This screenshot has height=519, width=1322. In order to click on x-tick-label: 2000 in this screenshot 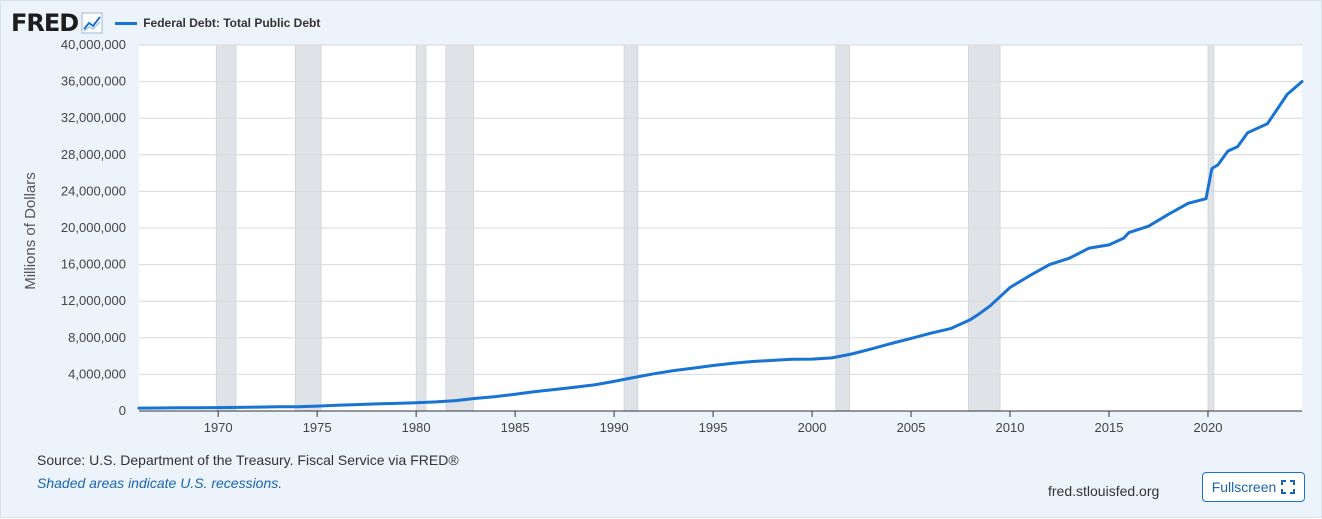, I will do `click(812, 427)`.